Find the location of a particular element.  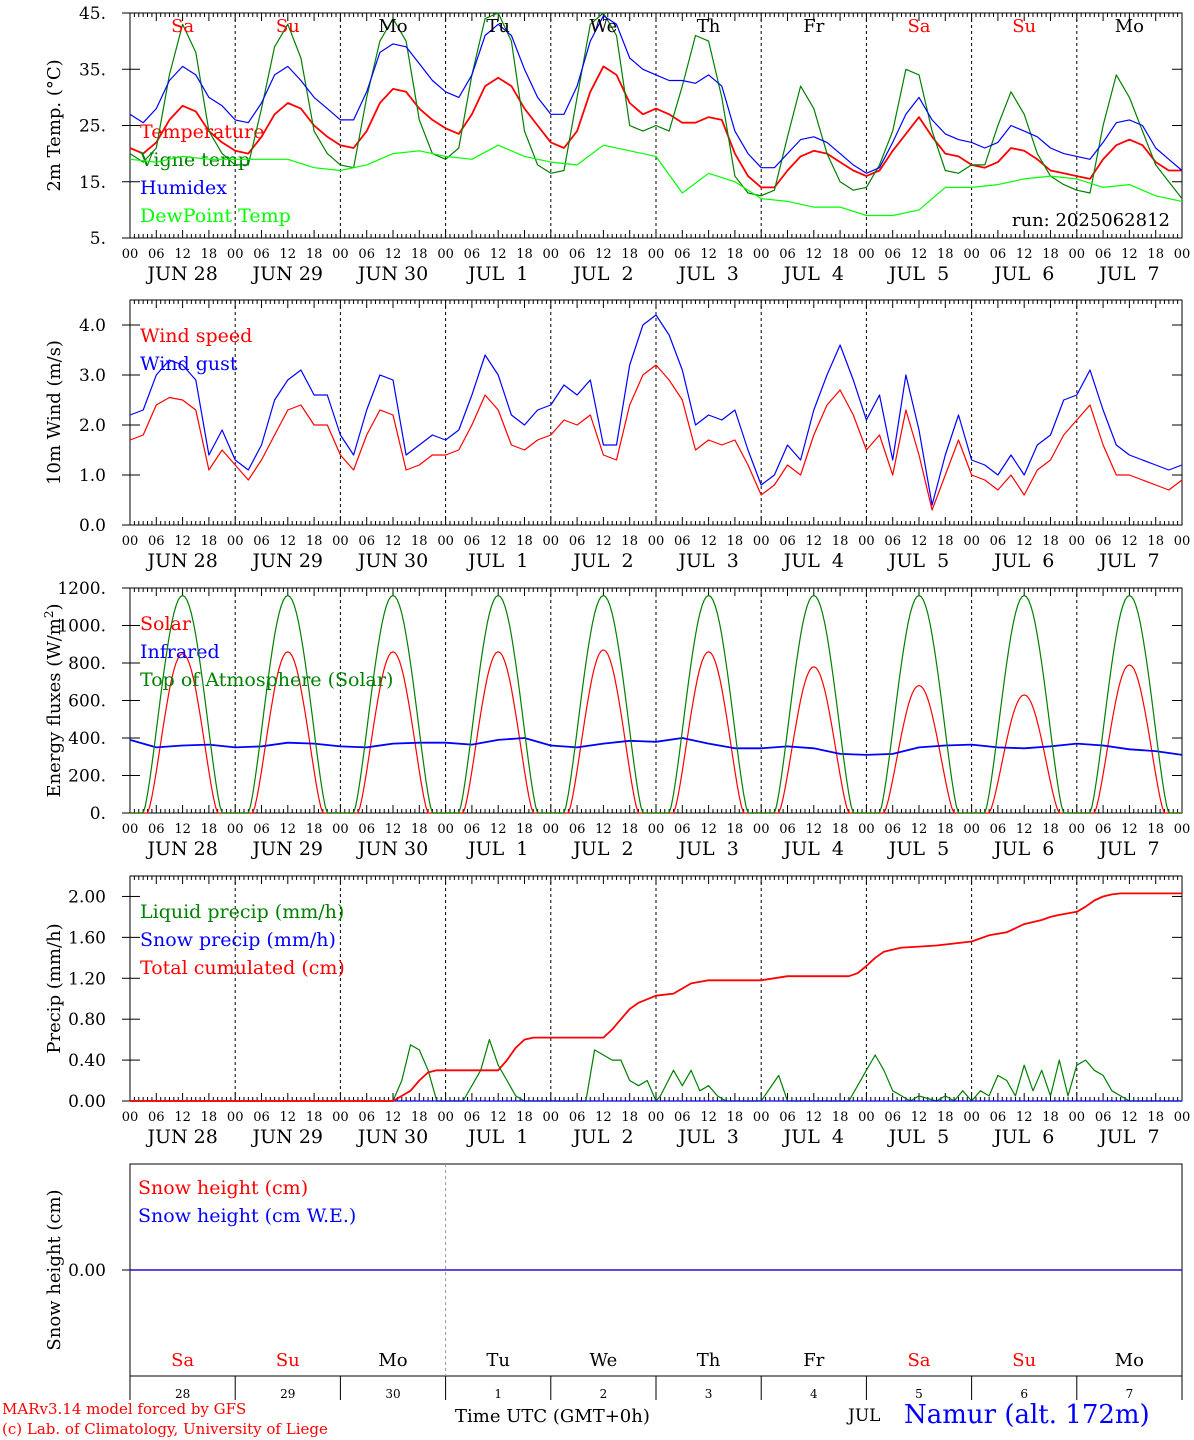

day-name: Su is located at coordinates (1024, 1360).